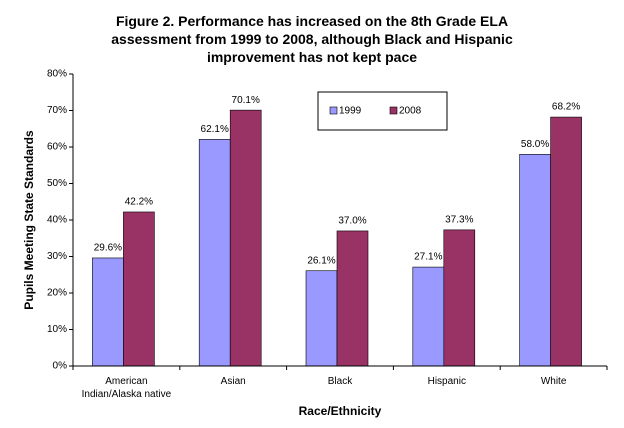 The height and width of the screenshot is (428, 624). What do you see at coordinates (57, 293) in the screenshot?
I see `y-tick-label: 20%` at bounding box center [57, 293].